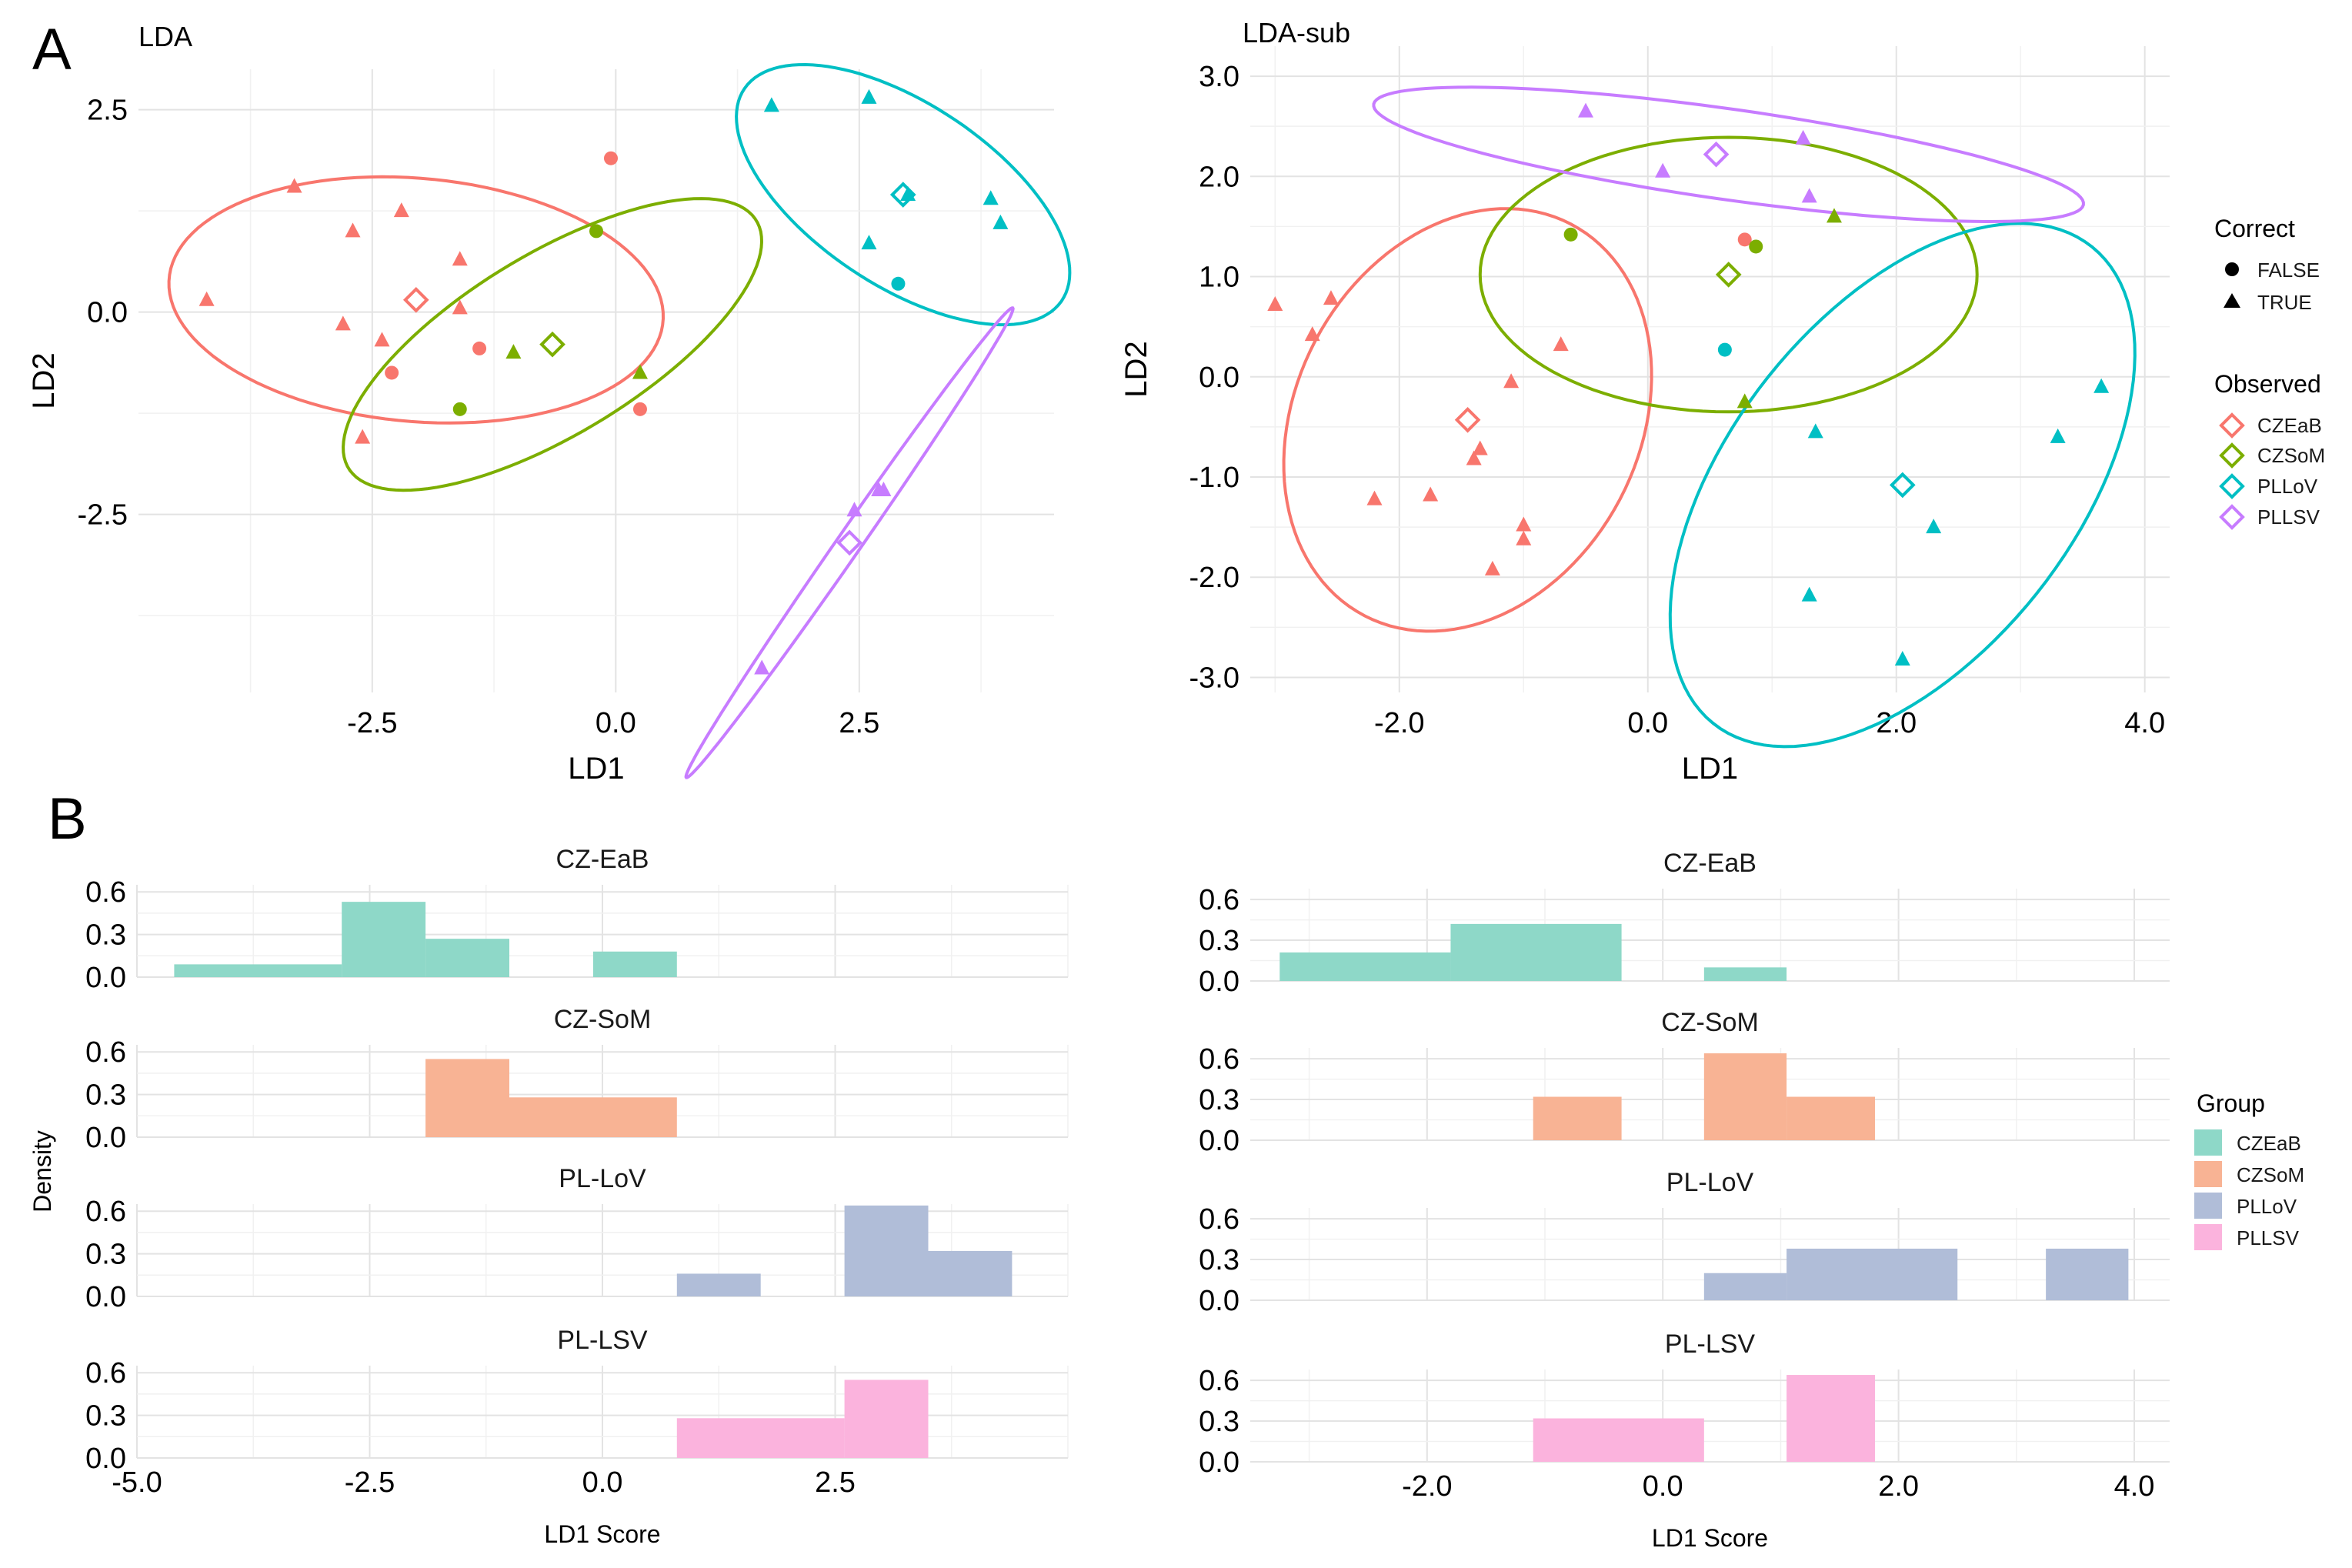 The height and width of the screenshot is (1568, 2352). Describe the element at coordinates (2232, 425) in the screenshot. I see `legend-observed-czeab-symbol` at that location.